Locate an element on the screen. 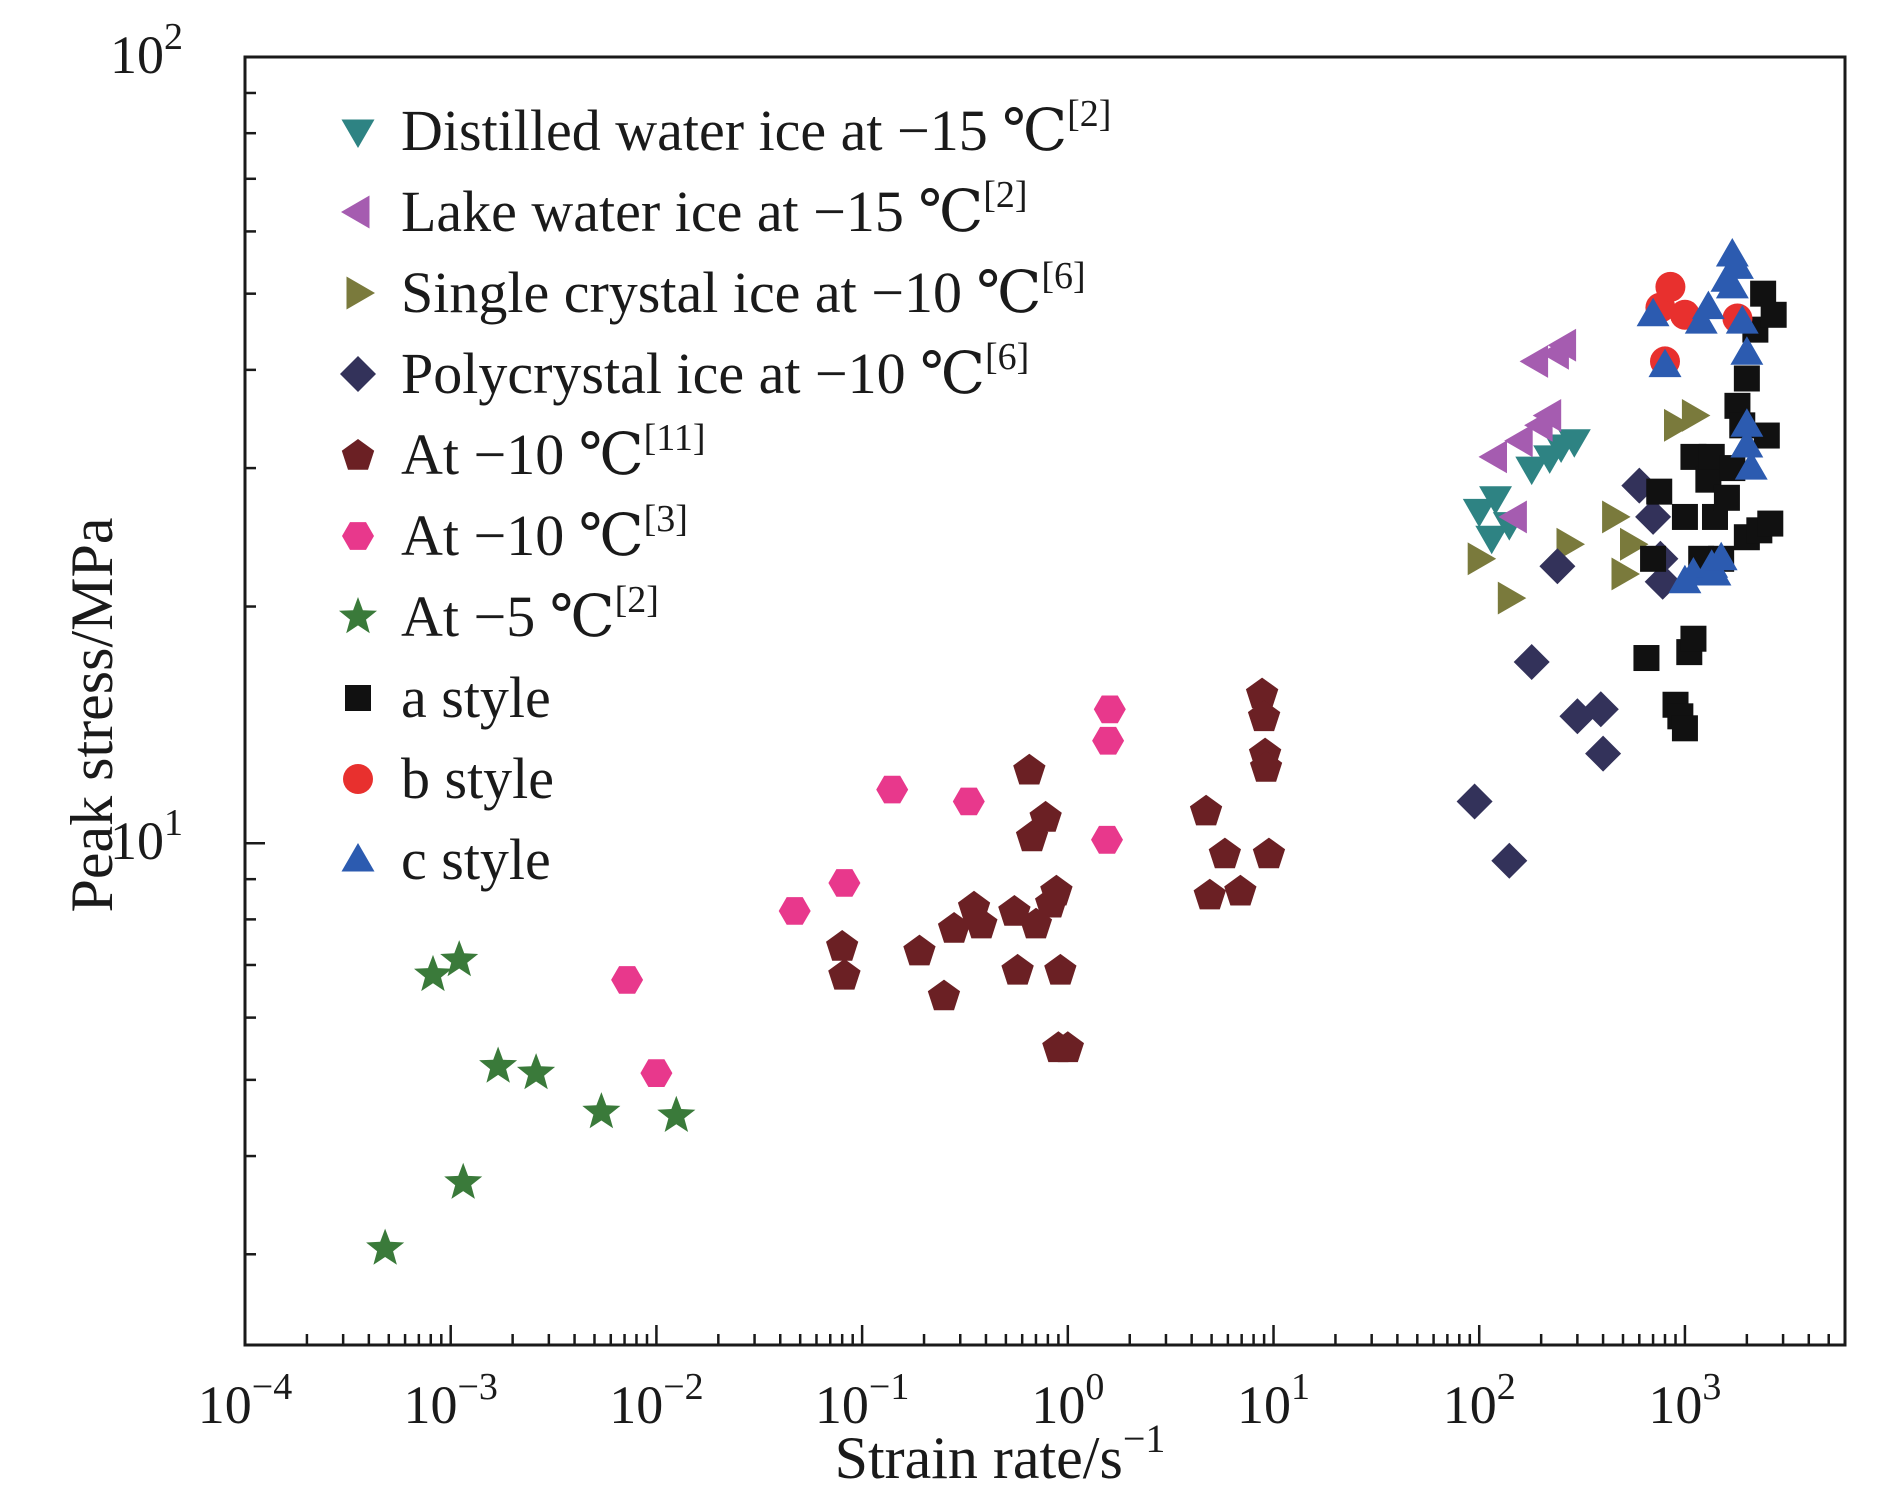 Image resolution: width=1890 pixels, height=1491 pixels. legend-label: Single crystal ice at −10 ℃[6] is located at coordinates (743, 290).